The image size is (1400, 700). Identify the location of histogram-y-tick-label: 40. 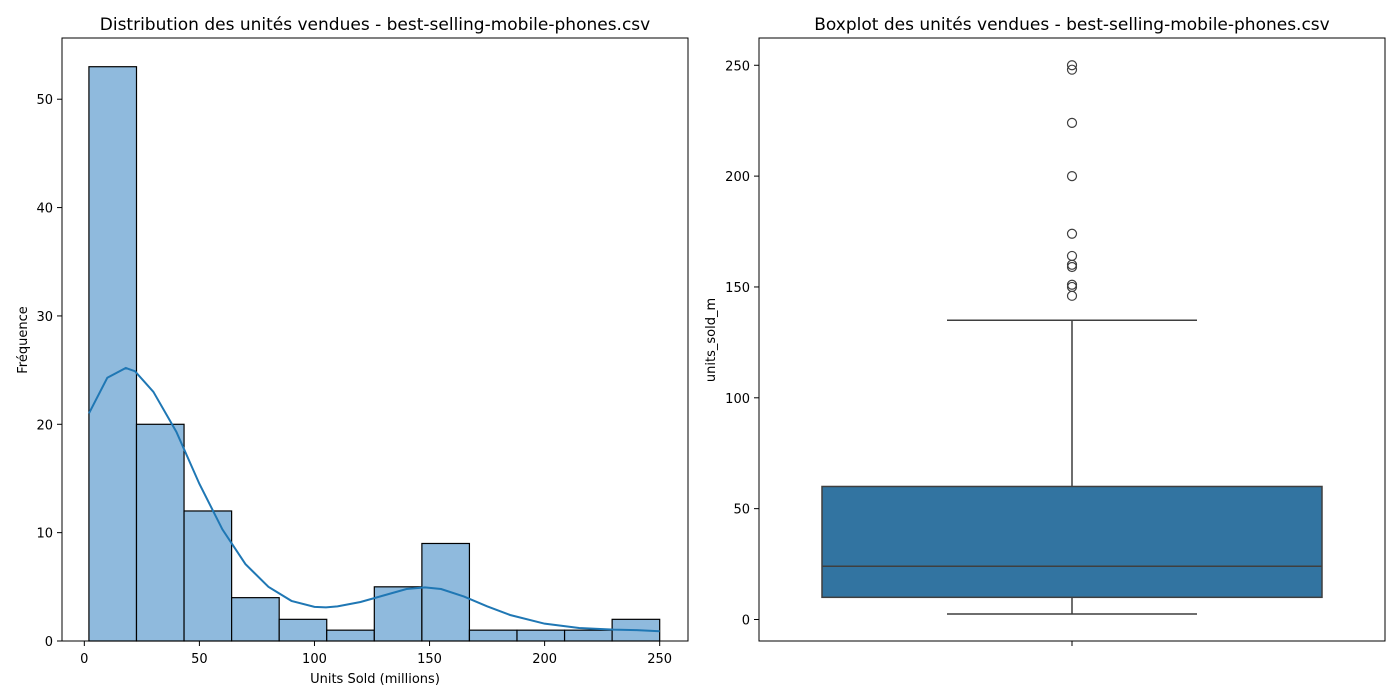
(44, 209).